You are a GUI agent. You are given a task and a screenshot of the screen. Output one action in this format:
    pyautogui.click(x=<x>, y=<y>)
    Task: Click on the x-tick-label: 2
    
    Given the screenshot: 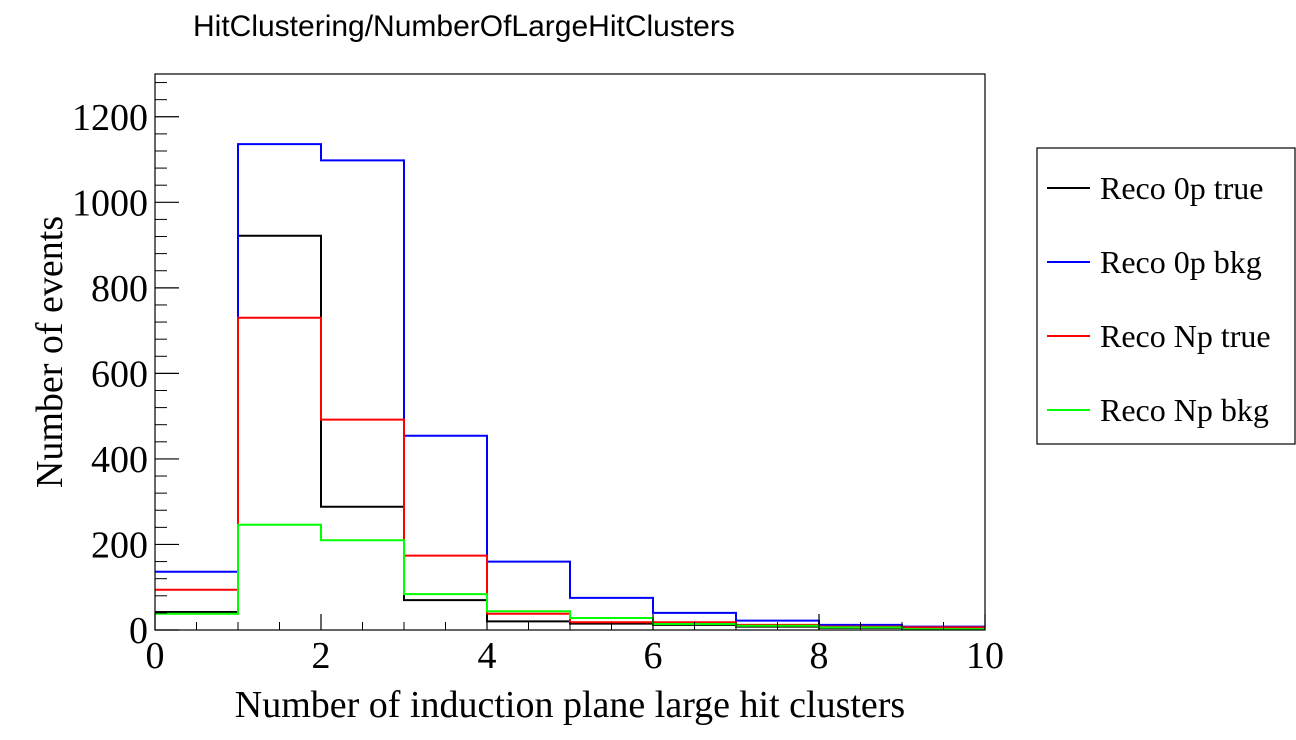 What is the action you would take?
    pyautogui.click(x=321, y=656)
    